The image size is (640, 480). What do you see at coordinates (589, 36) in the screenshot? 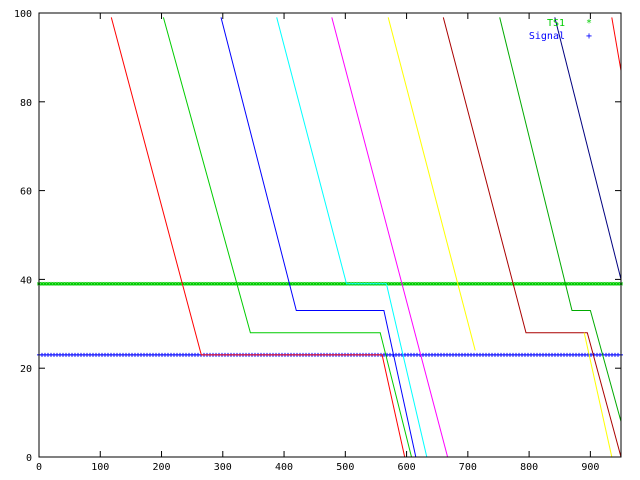
I see `legend-marker-signal: +` at bounding box center [589, 36].